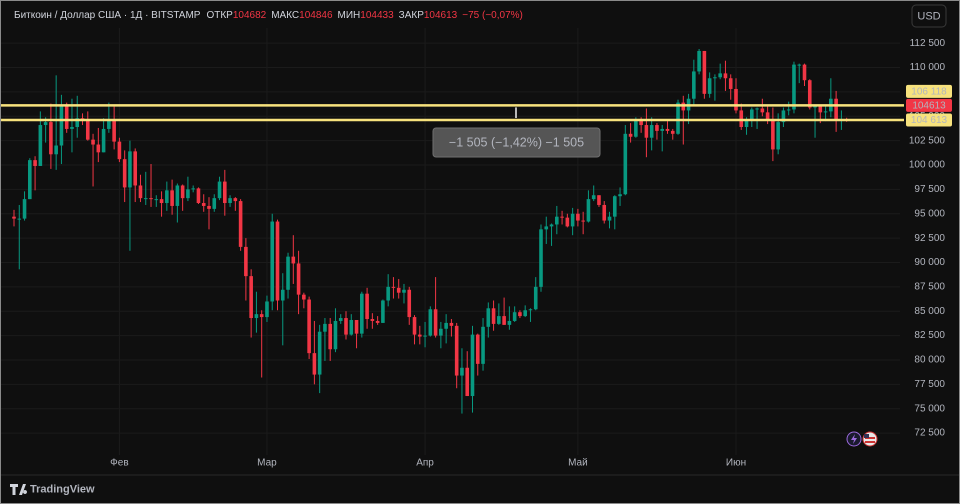  What do you see at coordinates (928, 67) in the screenshot?
I see `y-tick-label: 110 000` at bounding box center [928, 67].